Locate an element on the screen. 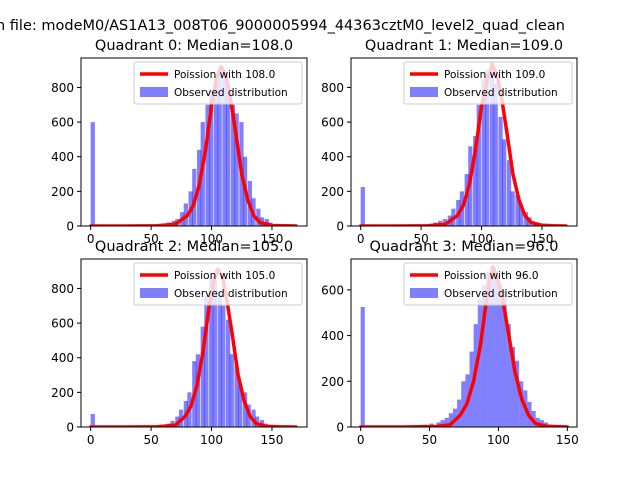  legend-poisson-label: Poission with 109.0 is located at coordinates (494, 75).